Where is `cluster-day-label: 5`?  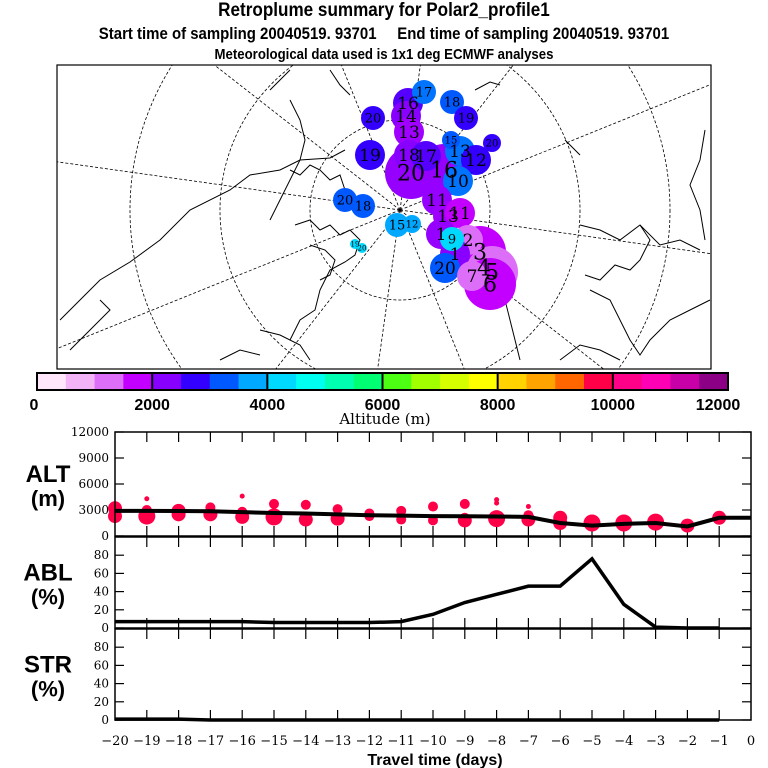
cluster-day-label: 5 is located at coordinates (492, 273).